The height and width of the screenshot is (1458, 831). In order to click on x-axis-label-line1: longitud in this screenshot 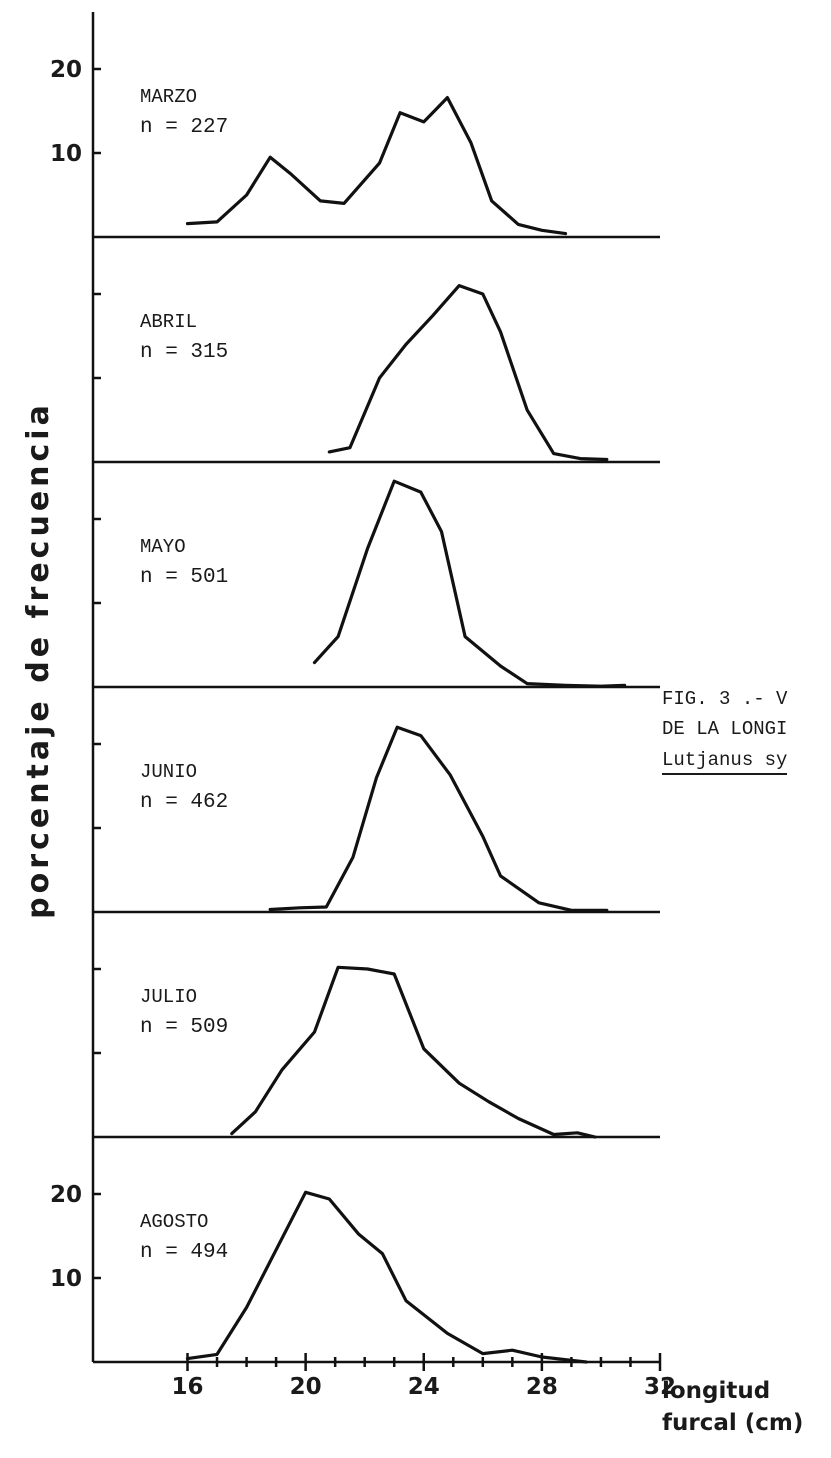, I will do `click(716, 1391)`.